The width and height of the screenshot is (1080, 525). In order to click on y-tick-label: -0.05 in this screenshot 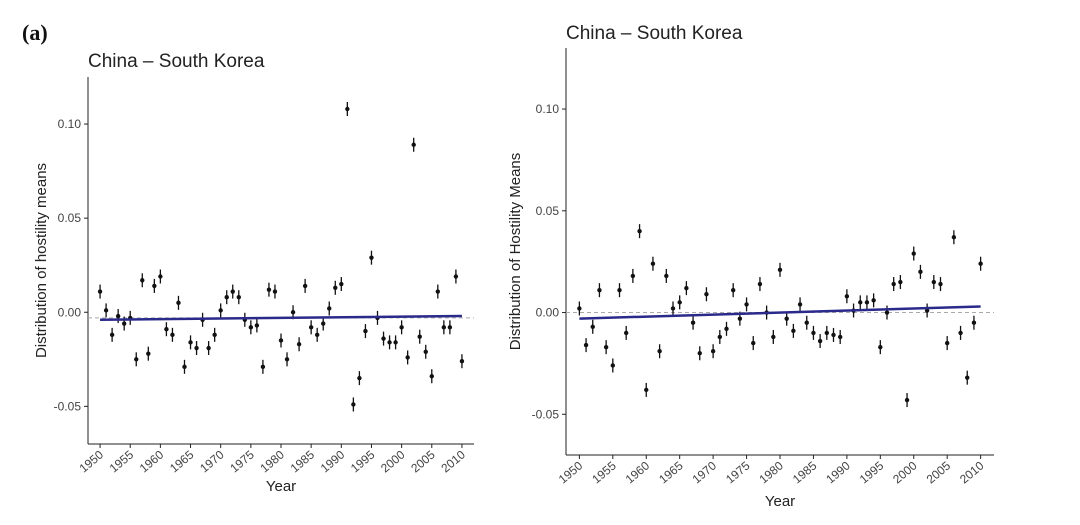, I will do `click(546, 414)`.